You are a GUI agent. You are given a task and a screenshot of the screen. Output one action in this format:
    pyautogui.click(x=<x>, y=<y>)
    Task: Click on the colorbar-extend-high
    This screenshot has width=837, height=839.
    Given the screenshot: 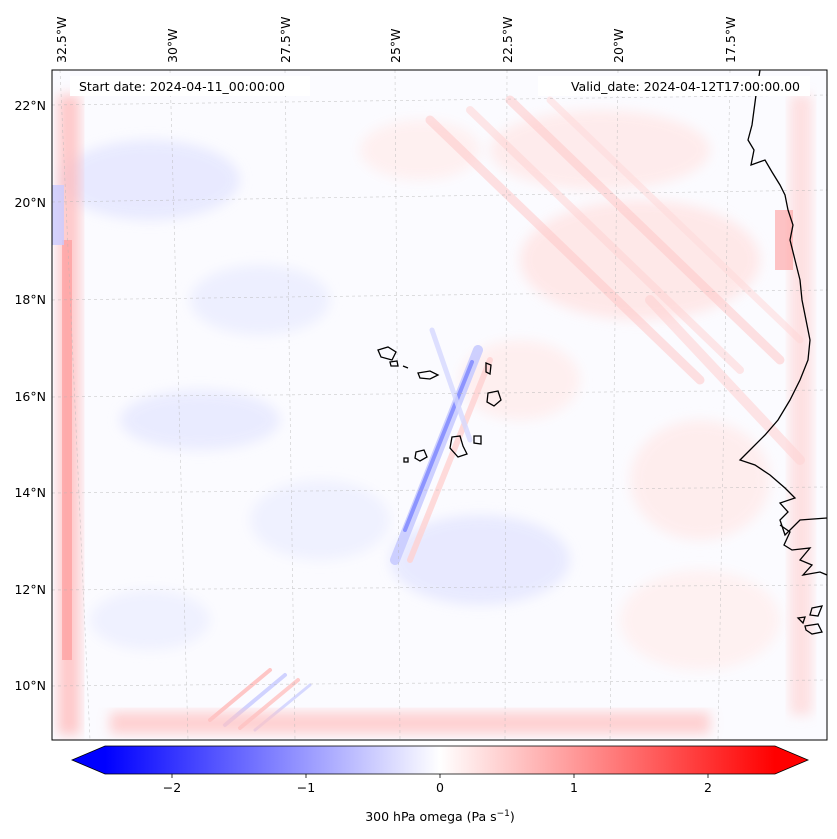 What is the action you would take?
    pyautogui.click(x=791, y=760)
    